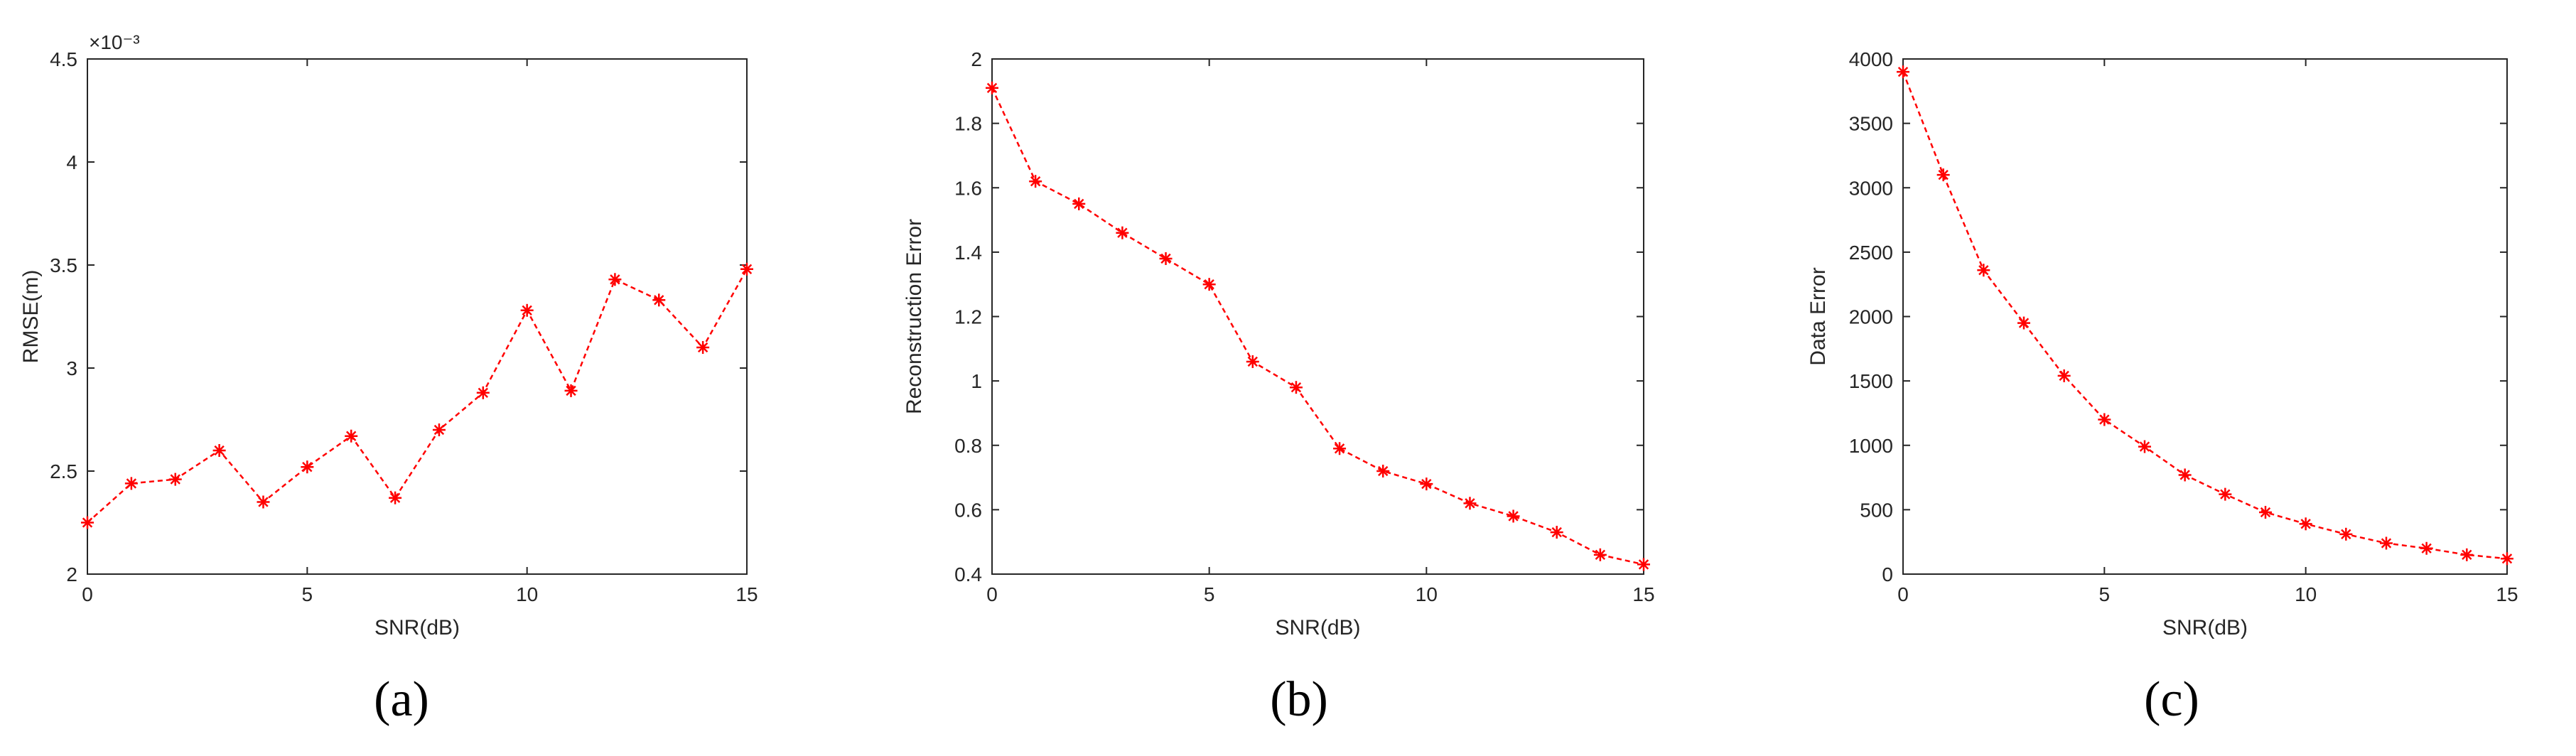  What do you see at coordinates (417, 396) in the screenshot?
I see `series-line` at bounding box center [417, 396].